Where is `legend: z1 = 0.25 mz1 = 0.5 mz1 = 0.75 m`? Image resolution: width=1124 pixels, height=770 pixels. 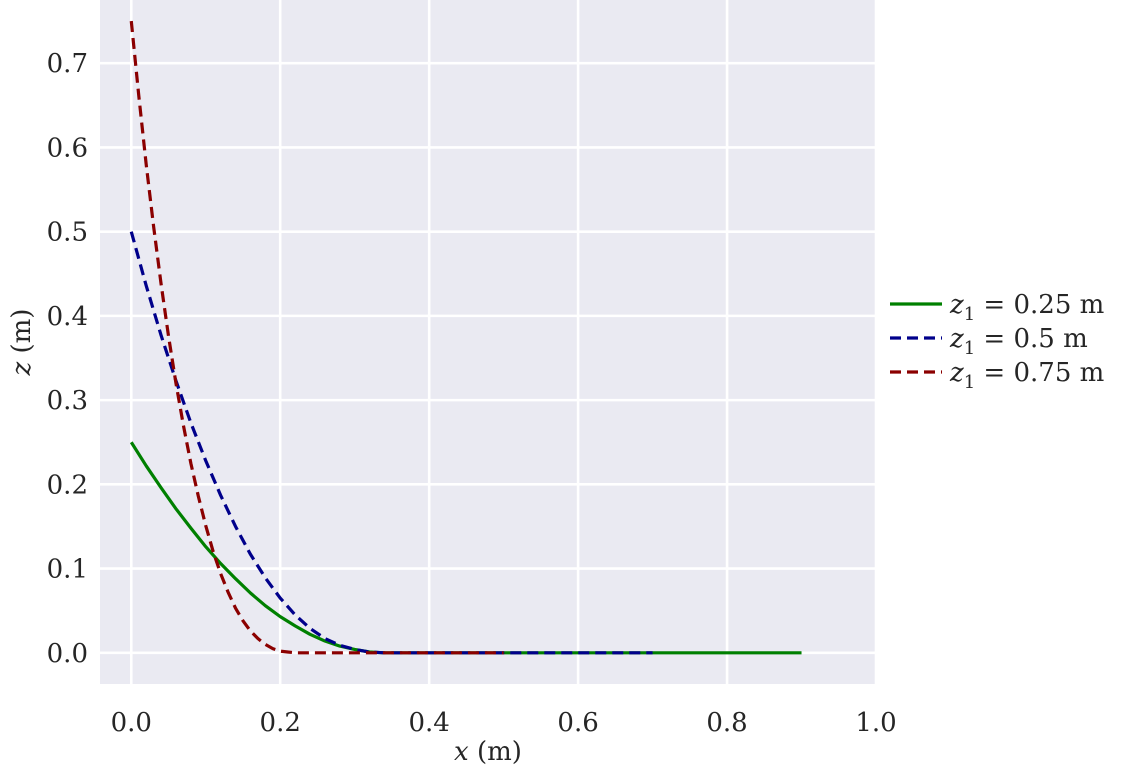 legend: z1 = 0.25 mz1 = 0.5 mz1 = 0.75 m is located at coordinates (997, 341).